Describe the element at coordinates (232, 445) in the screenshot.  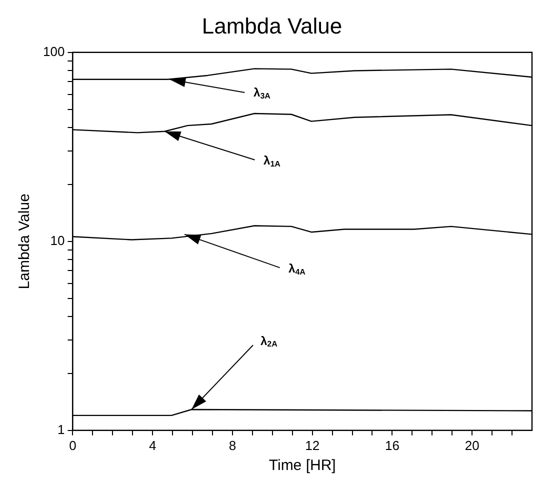
I see `x-tick-label: 8` at that location.